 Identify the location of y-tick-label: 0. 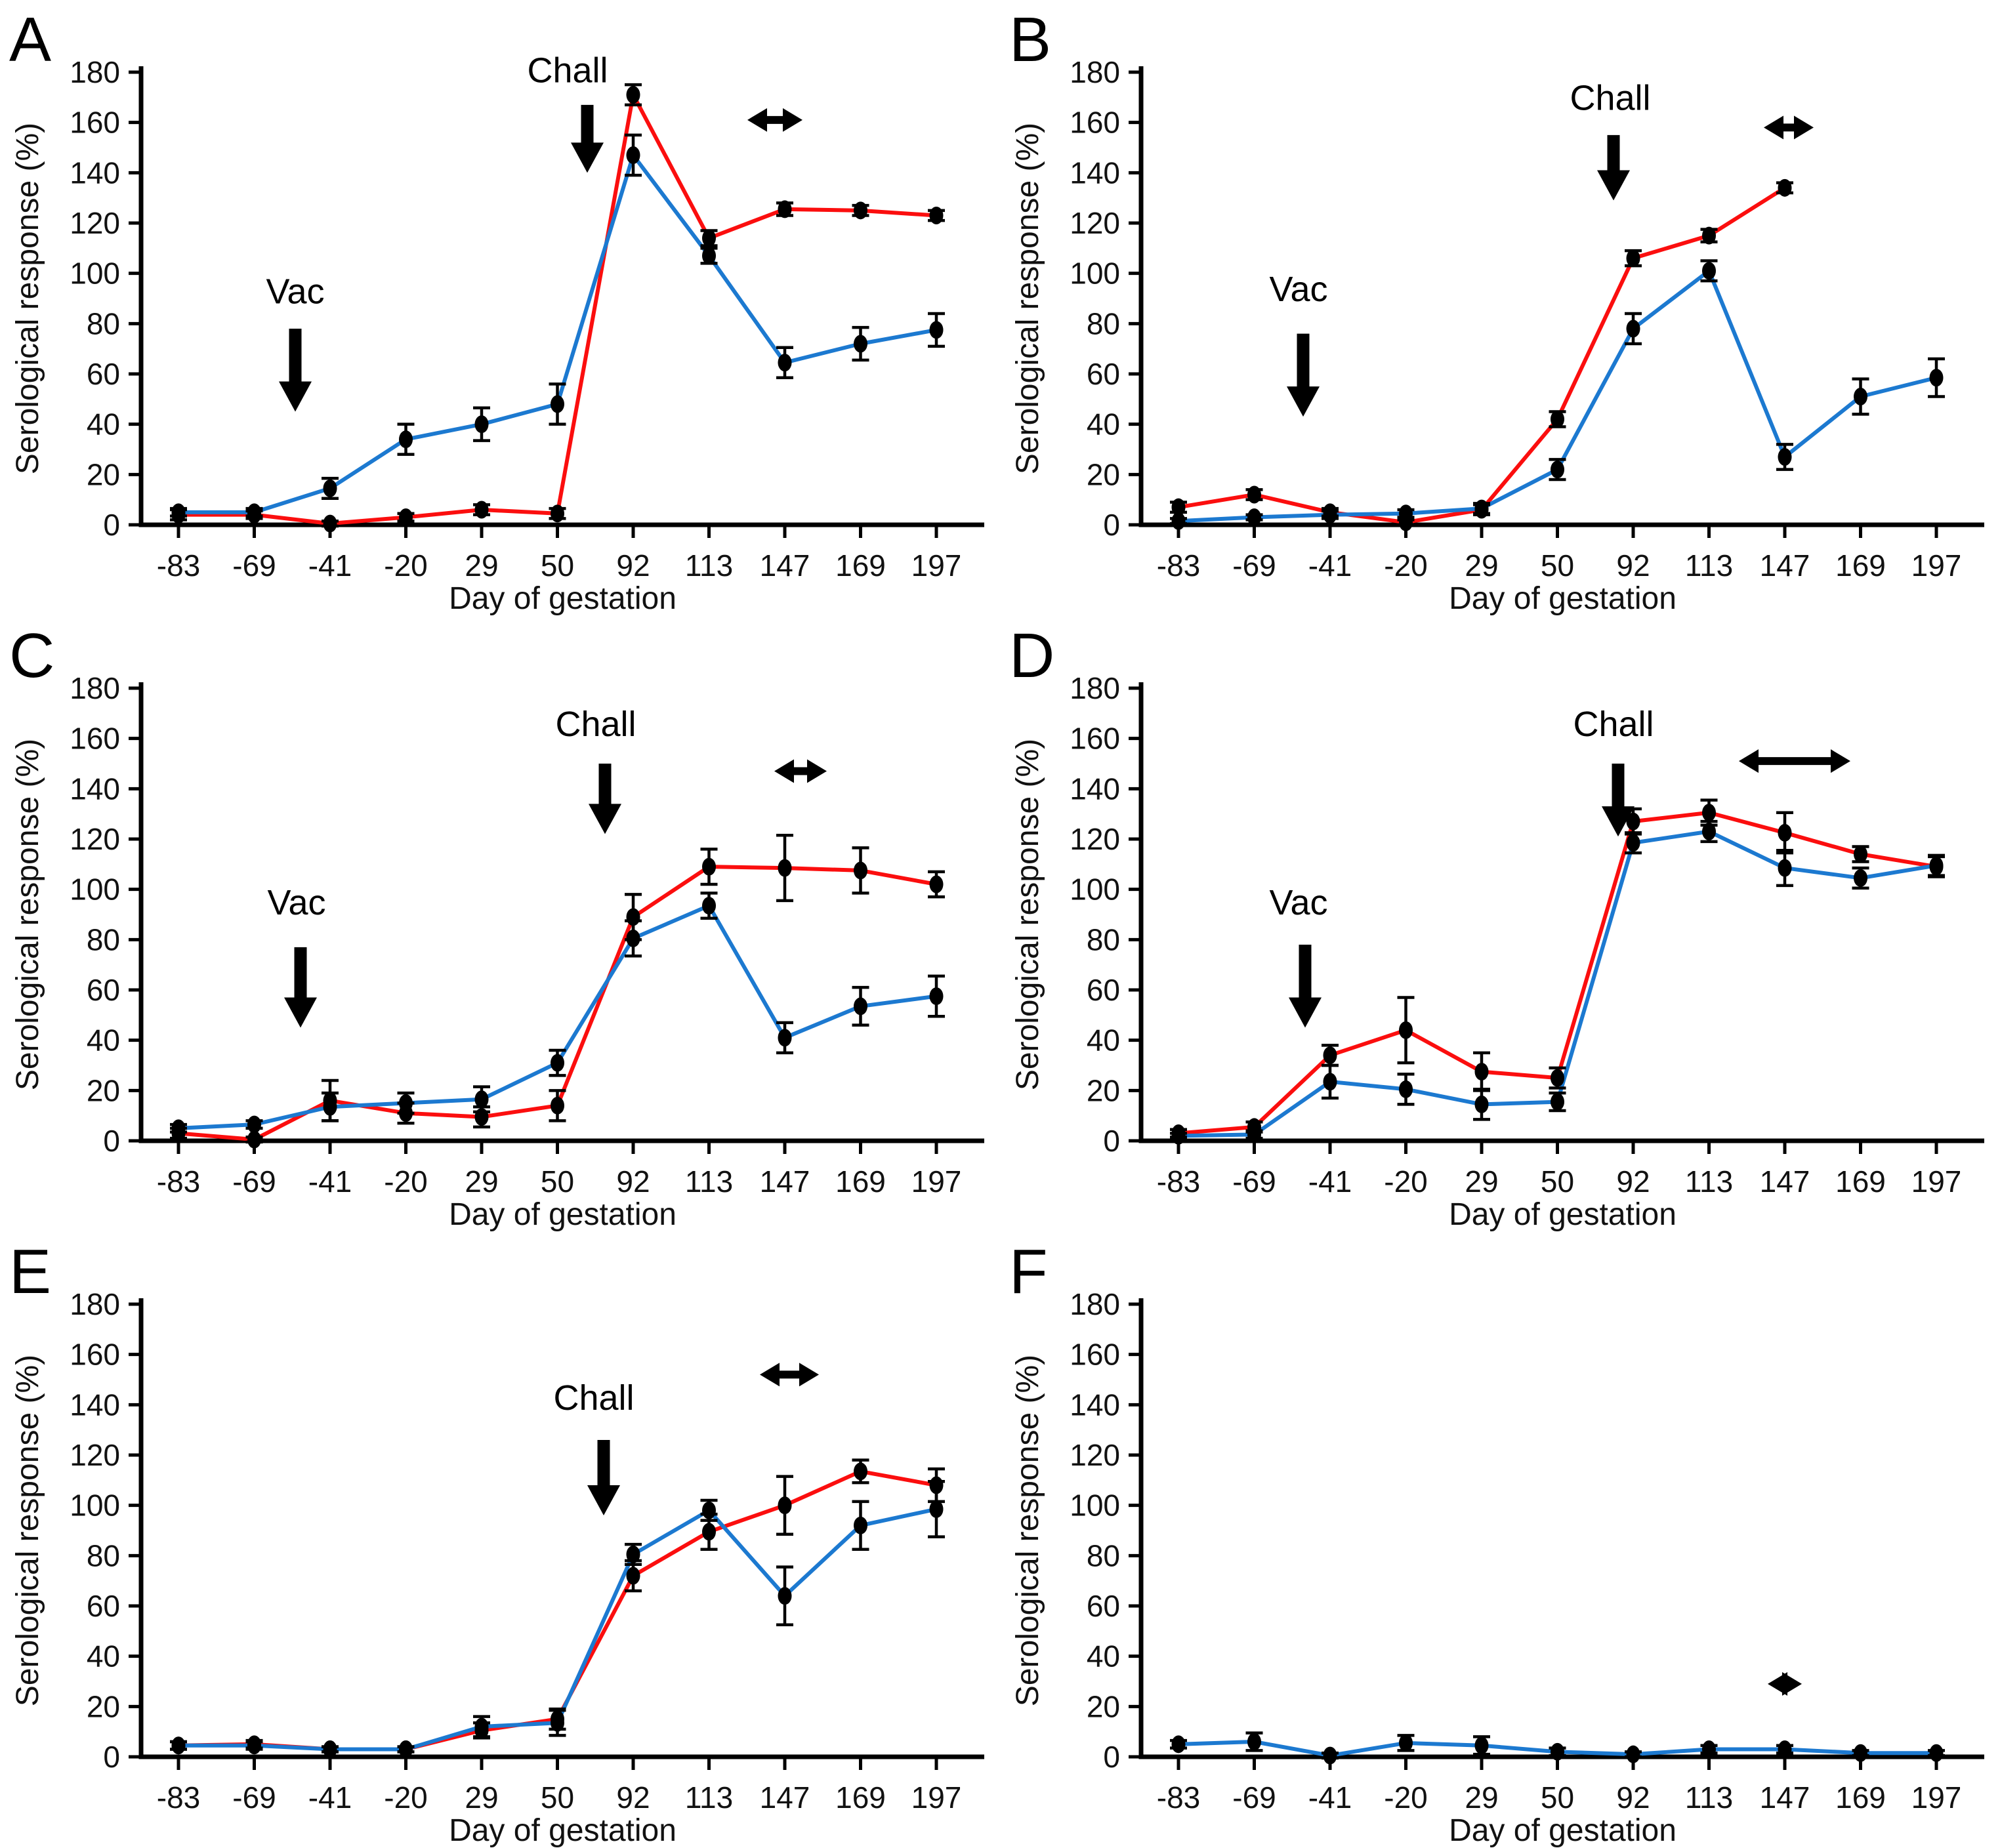
(1111, 525).